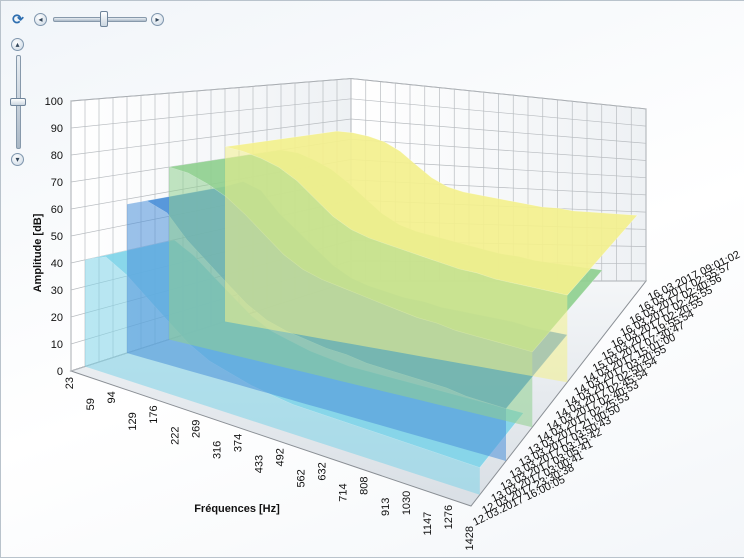  I want to click on x-tick-label: 562, so click(302, 478).